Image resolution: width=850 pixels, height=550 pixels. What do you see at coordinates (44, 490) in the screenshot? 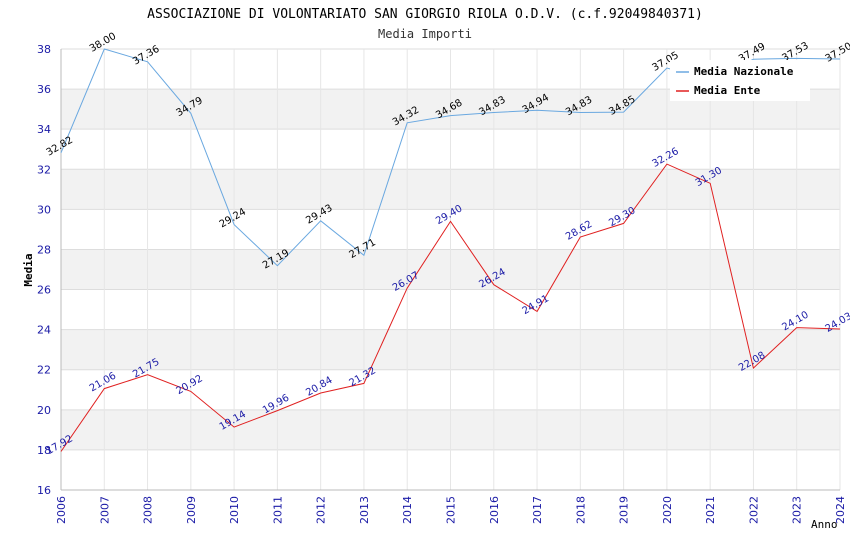
I see `y-tick-label: 16` at bounding box center [44, 490].